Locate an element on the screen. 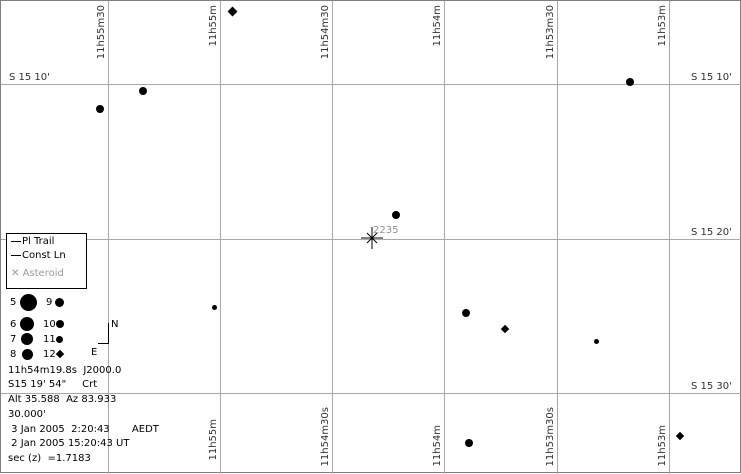  mag-label: 10 is located at coordinates (49, 324).